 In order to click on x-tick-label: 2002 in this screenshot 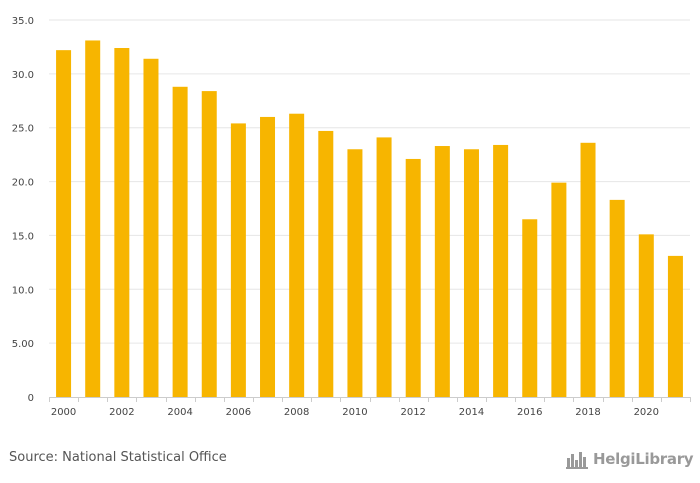, I will do `click(121, 412)`.